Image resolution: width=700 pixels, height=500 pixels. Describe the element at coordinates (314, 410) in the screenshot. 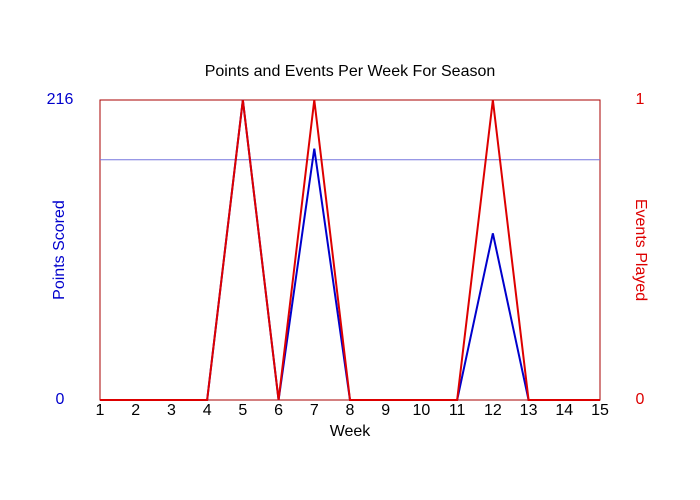

I see `x-tick-label: 7` at that location.